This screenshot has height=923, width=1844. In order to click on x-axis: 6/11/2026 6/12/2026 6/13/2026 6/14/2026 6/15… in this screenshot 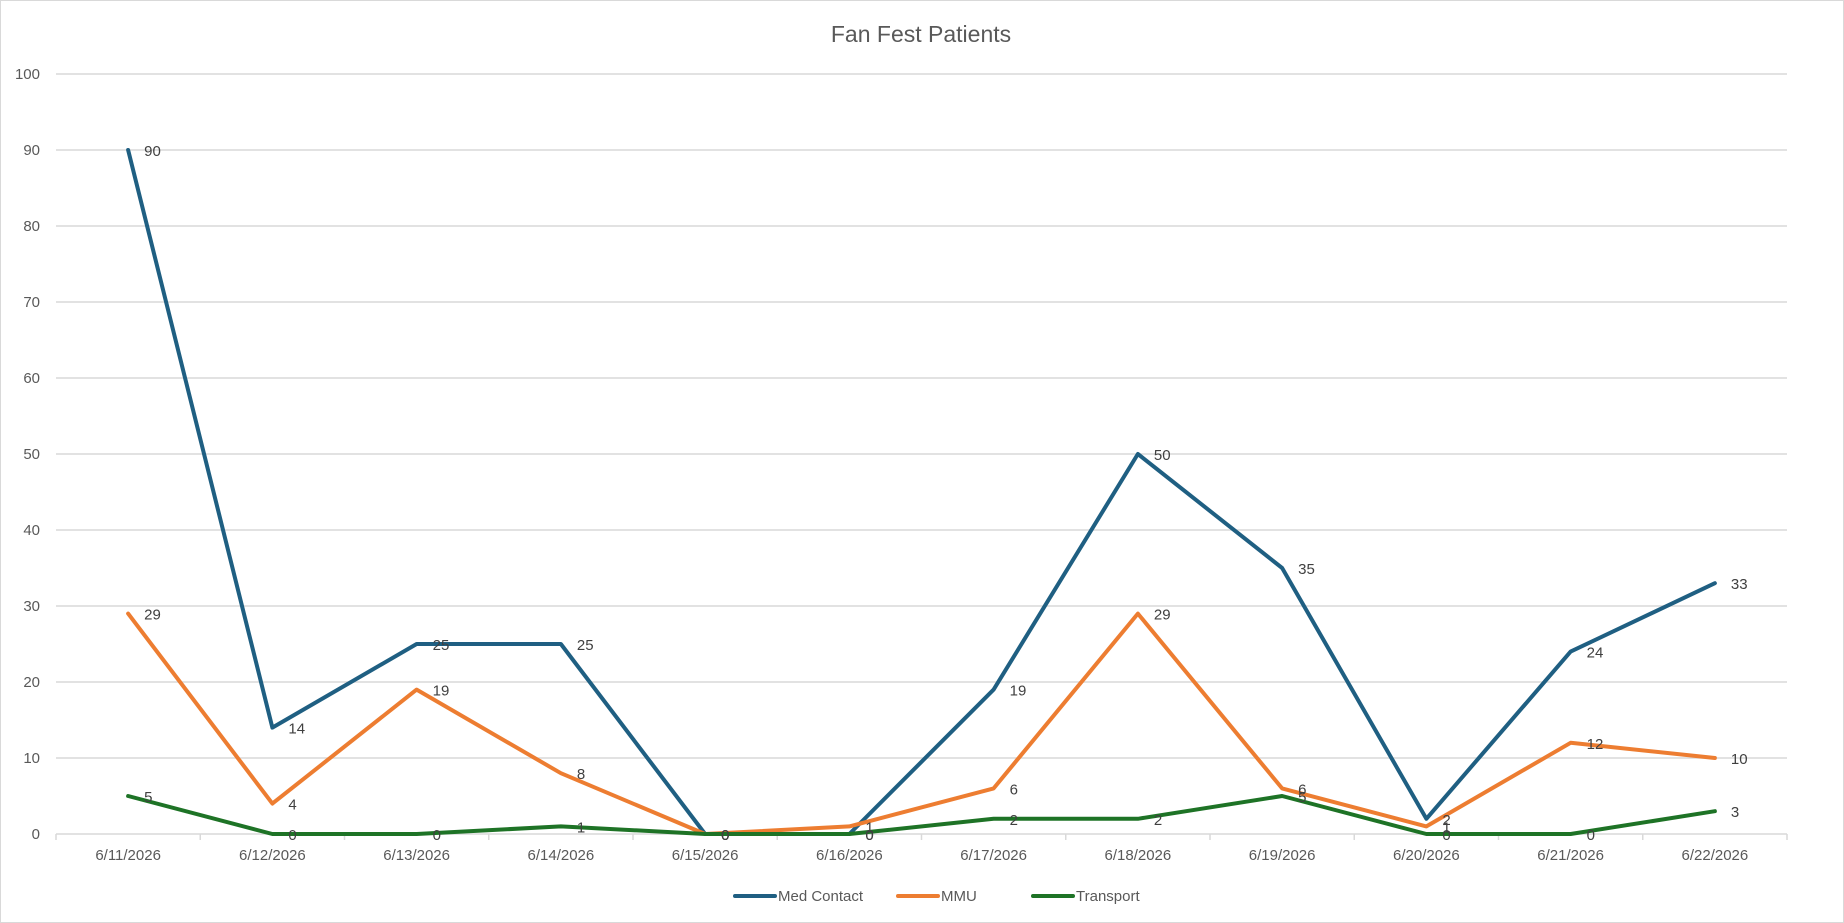, I will do `click(921, 848)`.